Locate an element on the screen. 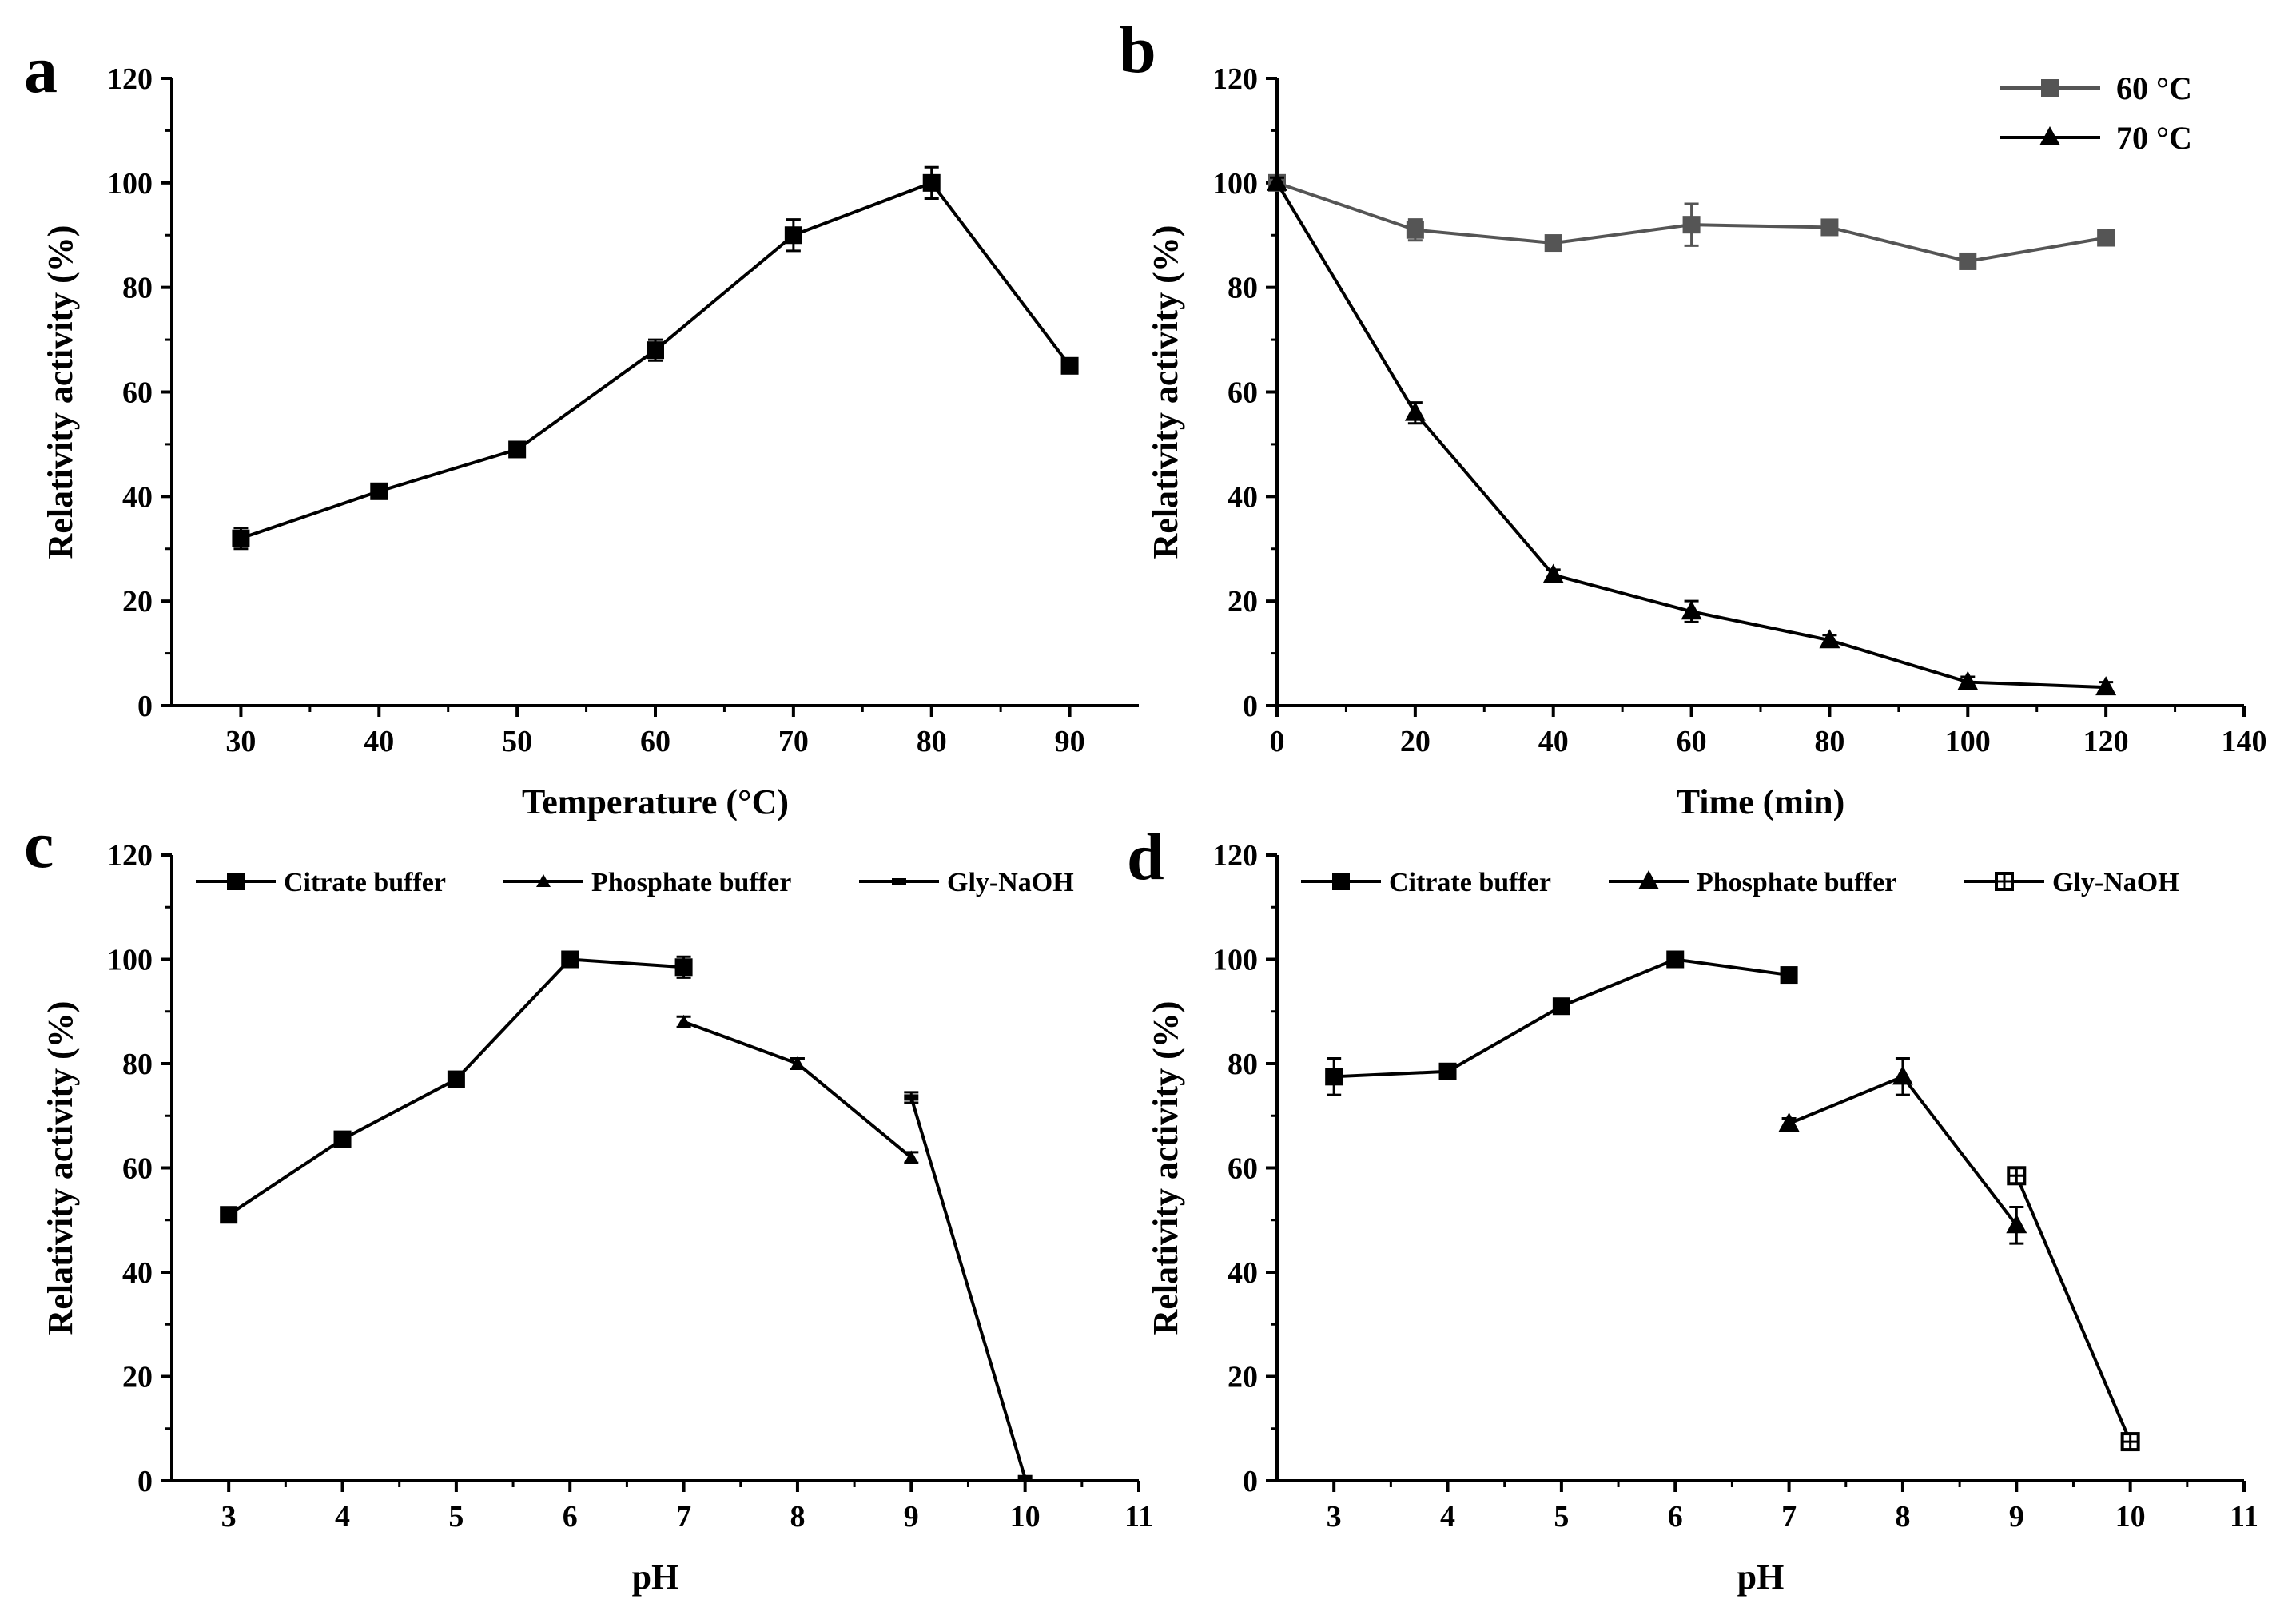 The image size is (2296, 1615). series-70-c is located at coordinates (1692, 433).